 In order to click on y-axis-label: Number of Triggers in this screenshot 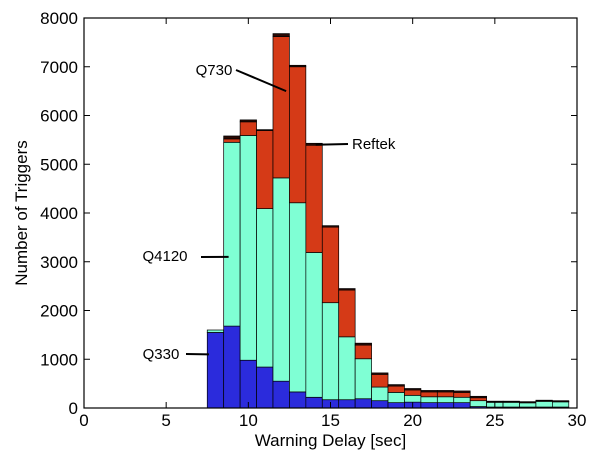, I will do `click(21, 213)`.